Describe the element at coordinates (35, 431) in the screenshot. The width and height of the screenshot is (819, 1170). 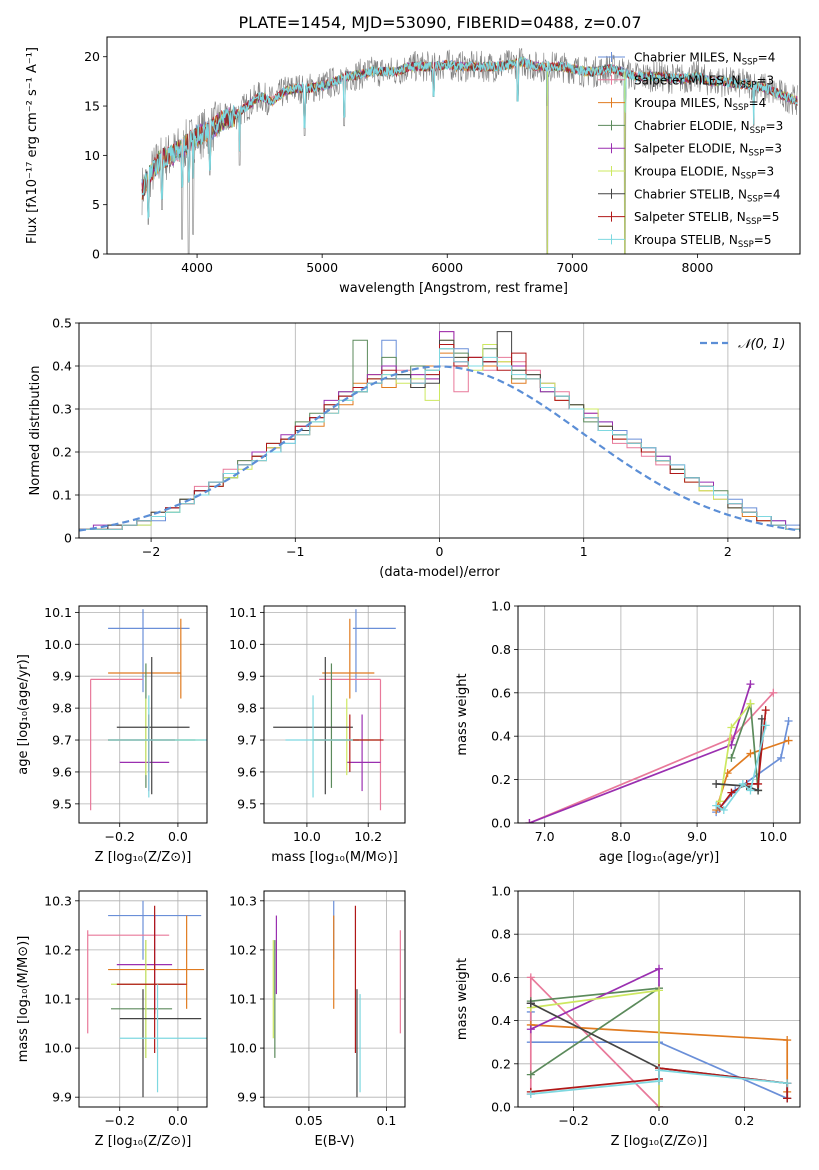
I see `y-axis-label: Normed distribution` at that location.